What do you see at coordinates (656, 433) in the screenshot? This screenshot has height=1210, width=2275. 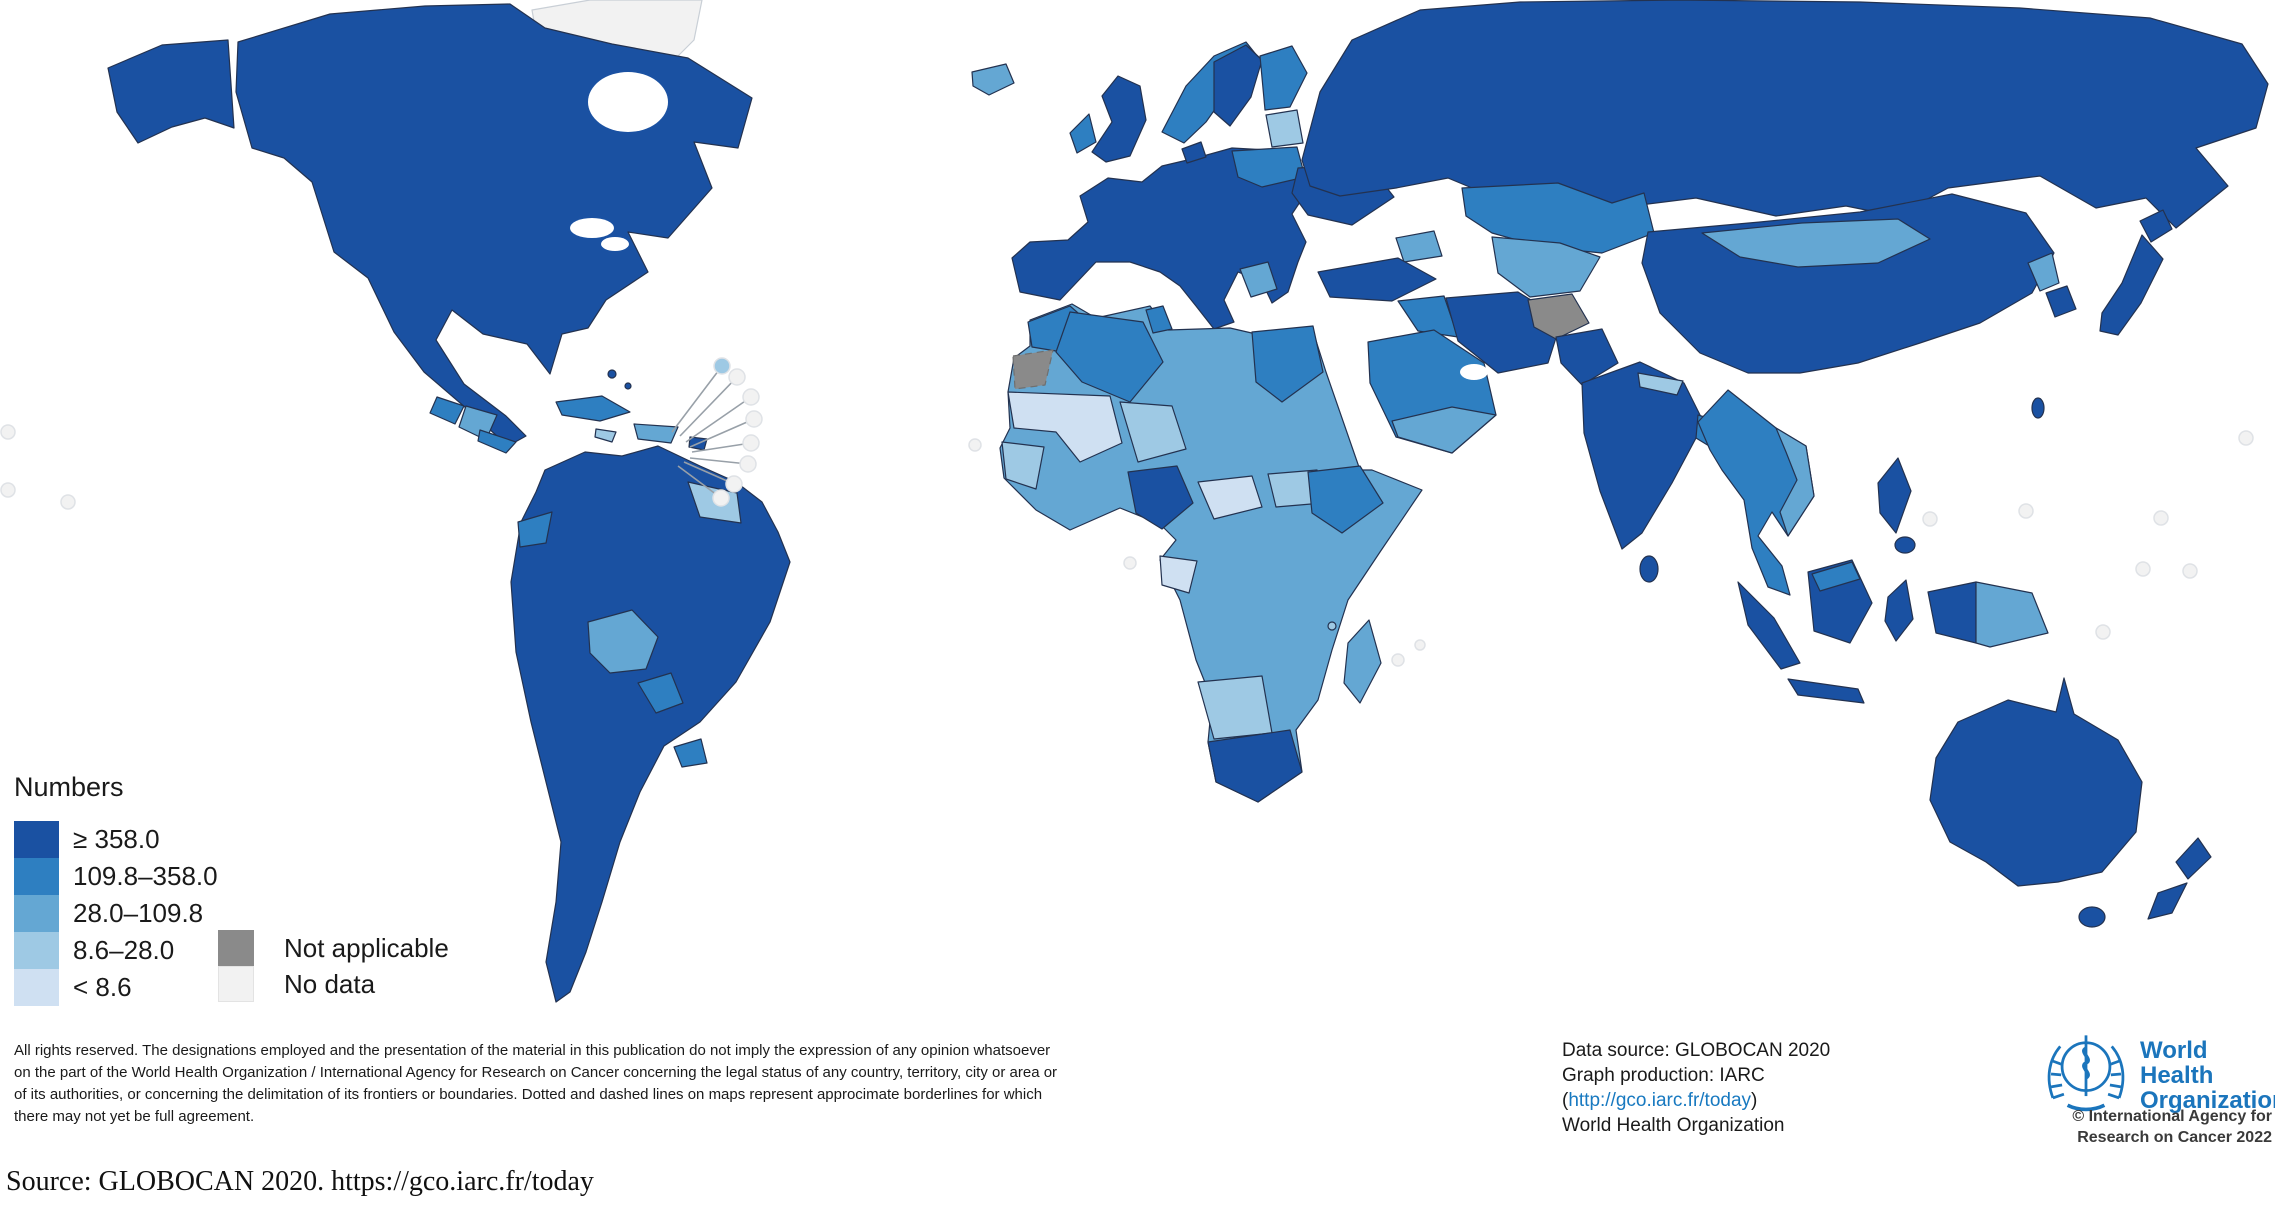 I see `country-hispaniola` at bounding box center [656, 433].